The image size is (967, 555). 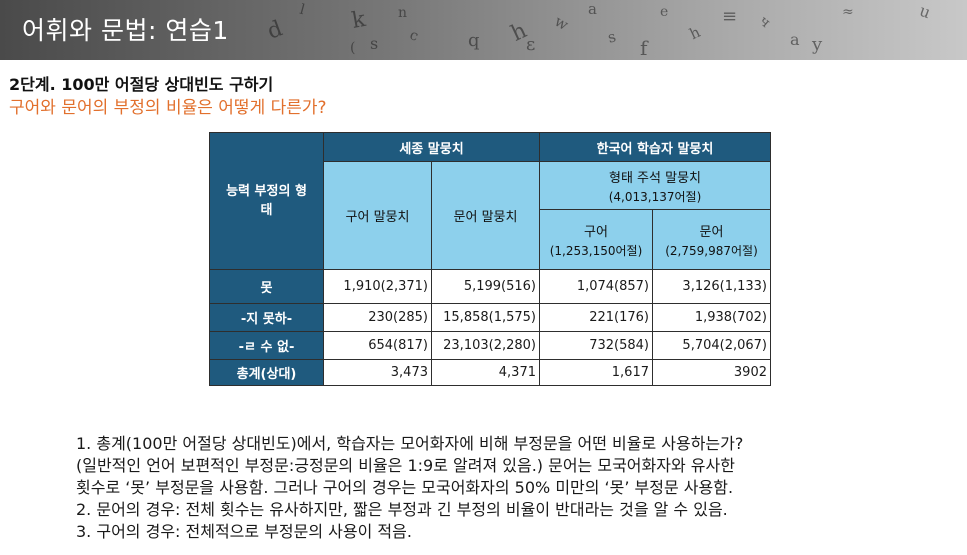 I want to click on decorative-letter: c, so click(x=414, y=36).